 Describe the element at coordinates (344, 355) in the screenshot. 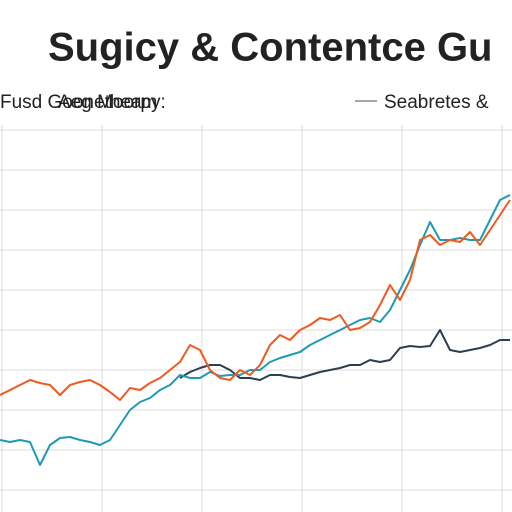

I see `series-line` at that location.